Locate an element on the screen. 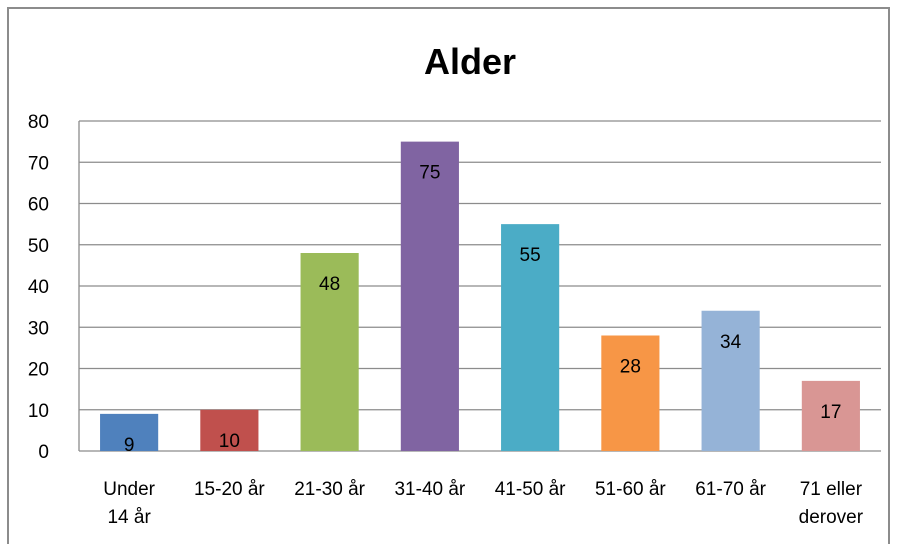 This screenshot has width=899, height=549. x-tick-label: 15-20 år is located at coordinates (229, 489).